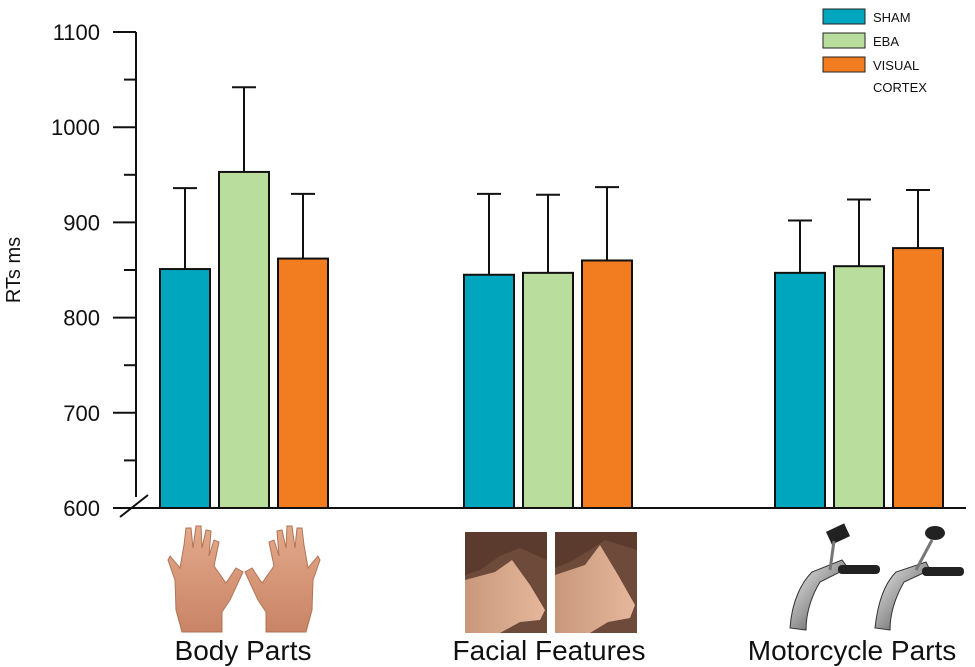  I want to click on y-tick-label-800: 800, so click(81, 318).